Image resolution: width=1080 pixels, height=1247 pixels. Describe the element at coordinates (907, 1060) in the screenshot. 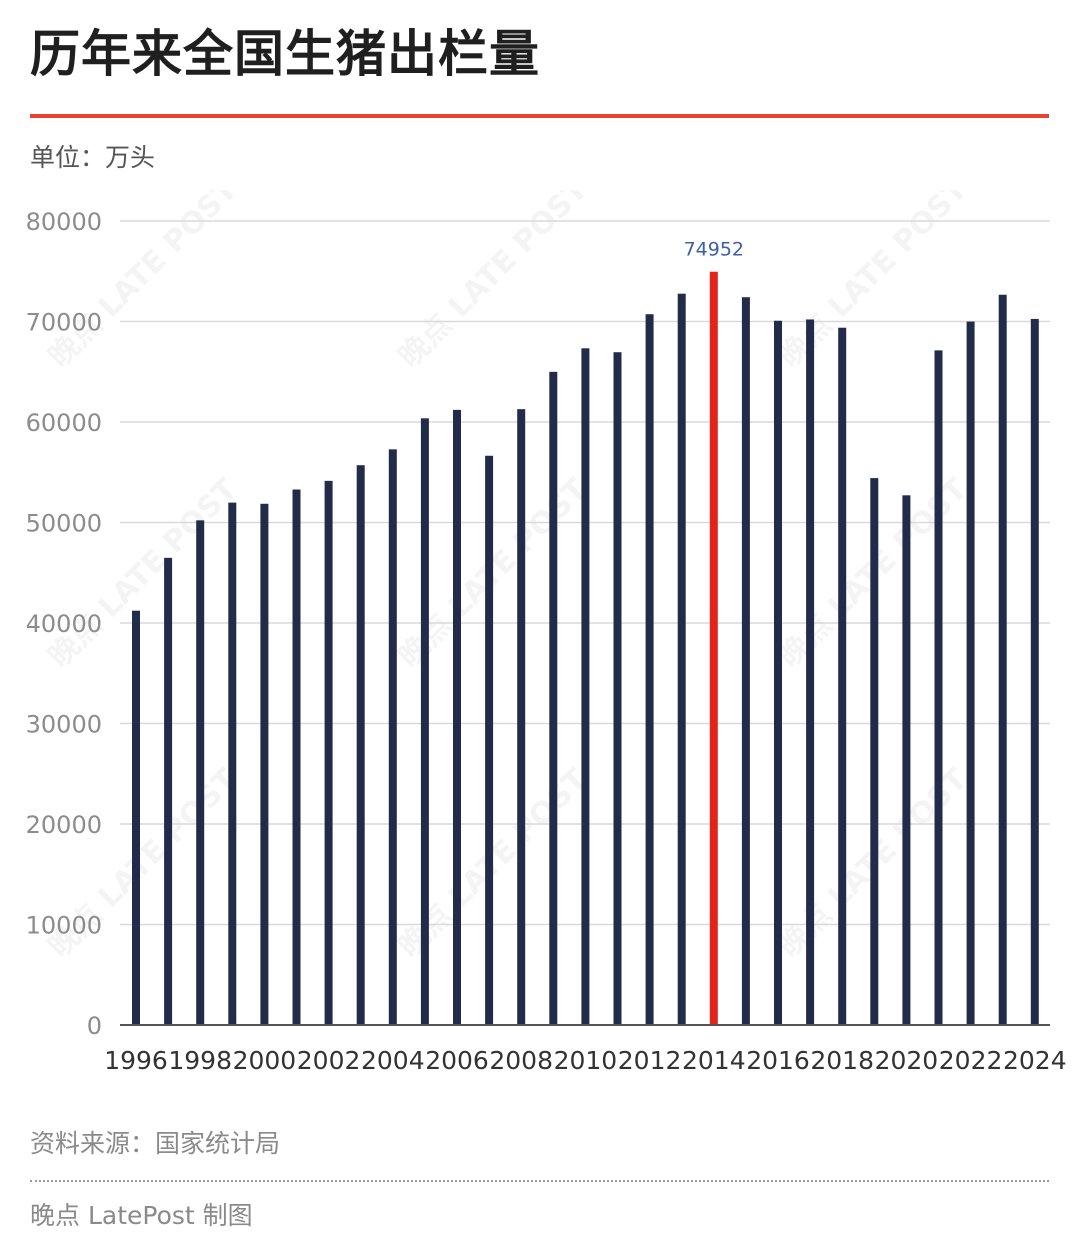

I see `x-tick-label: 2020` at that location.